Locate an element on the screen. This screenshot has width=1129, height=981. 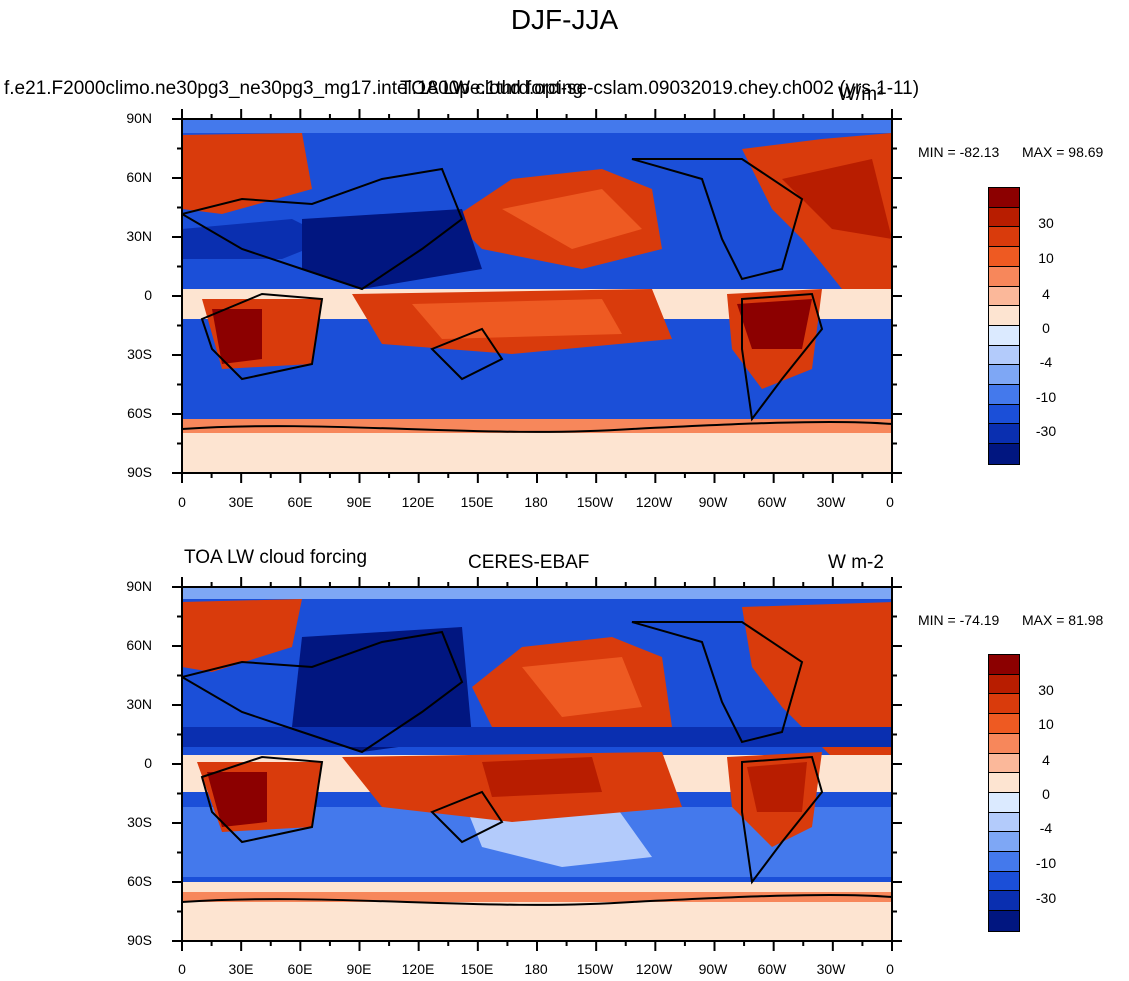
min-label: MIN = -82.13 is located at coordinates (959, 152).